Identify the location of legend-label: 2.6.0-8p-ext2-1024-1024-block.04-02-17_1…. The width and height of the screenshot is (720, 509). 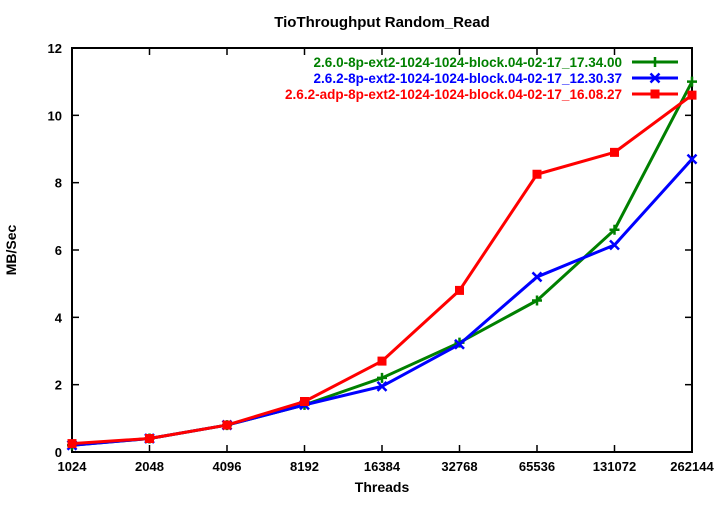
(468, 62).